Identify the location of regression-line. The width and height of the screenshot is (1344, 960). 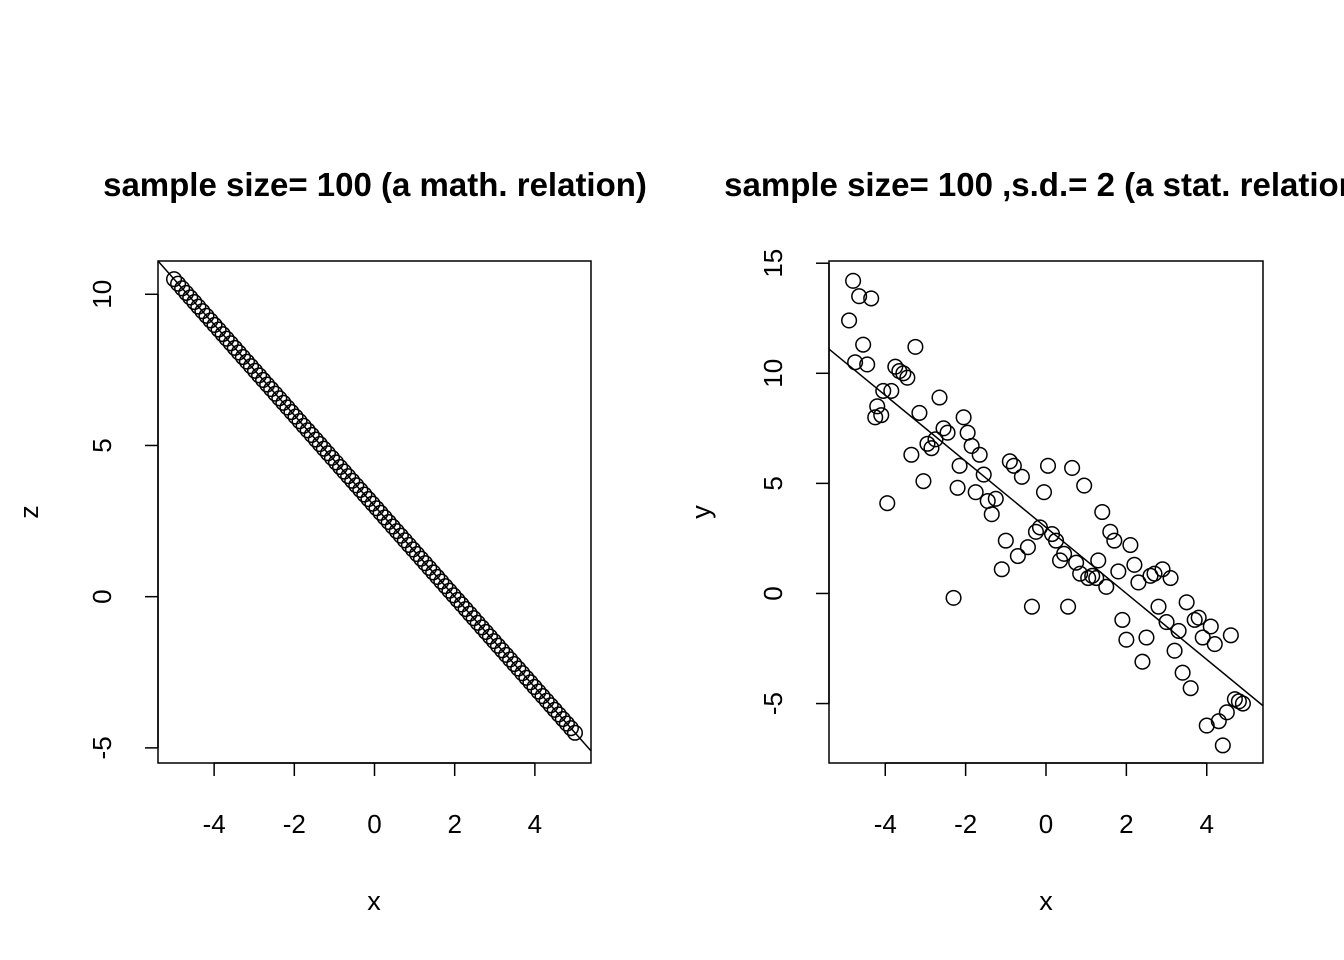
(1046, 527).